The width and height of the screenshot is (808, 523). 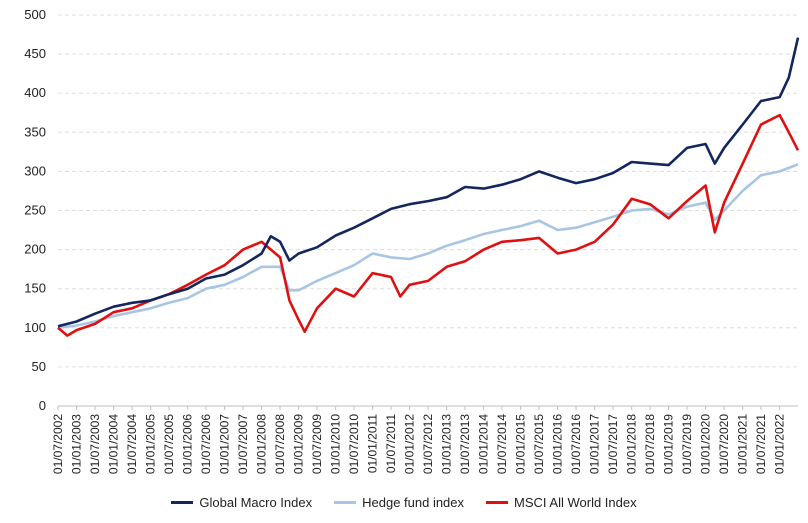 I want to click on x-tick-label: 01/01/2019, so click(x=669, y=444).